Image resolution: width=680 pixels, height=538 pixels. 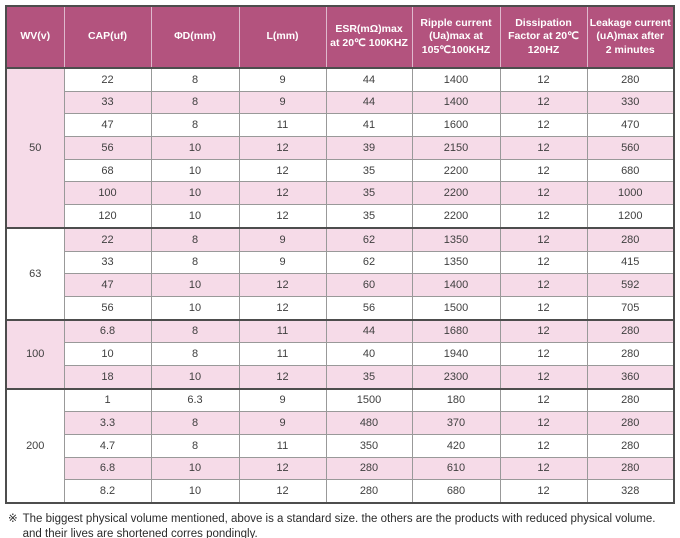 I want to click on wv-group-cell: 50, so click(x=34, y=147).